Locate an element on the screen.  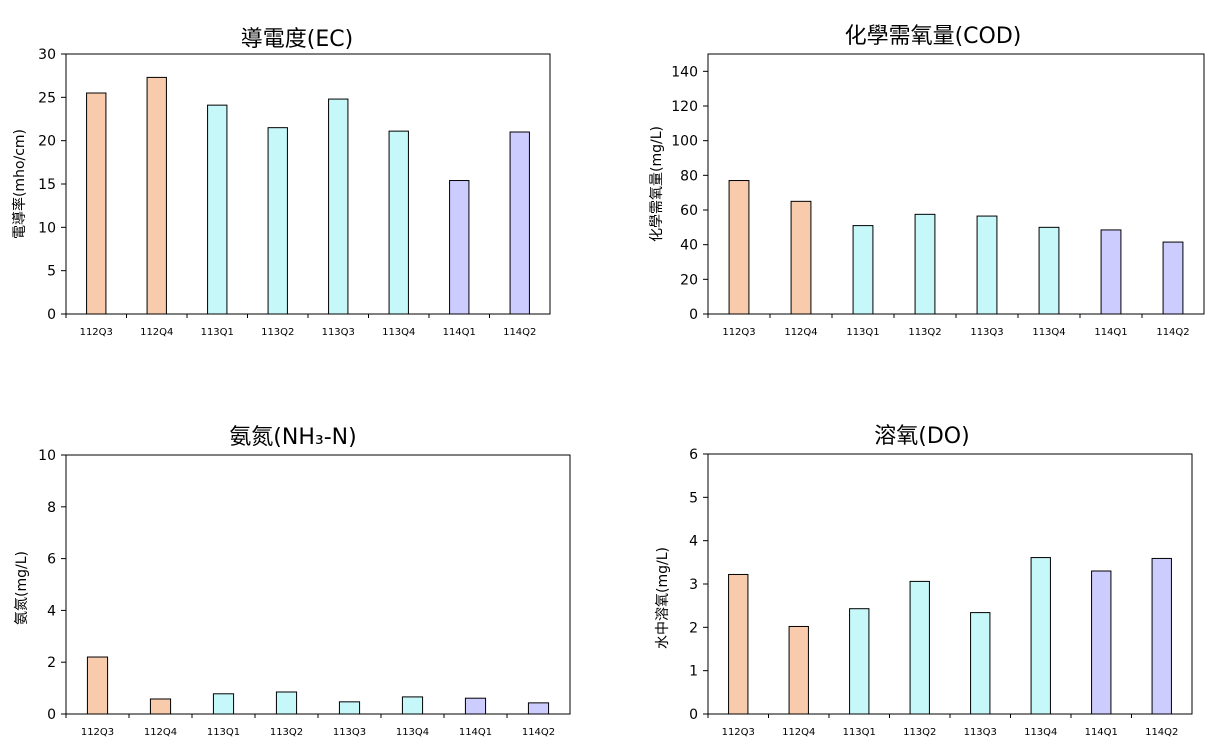
y-axis-label: 水中溶氧(mg/L) is located at coordinates (663, 598).